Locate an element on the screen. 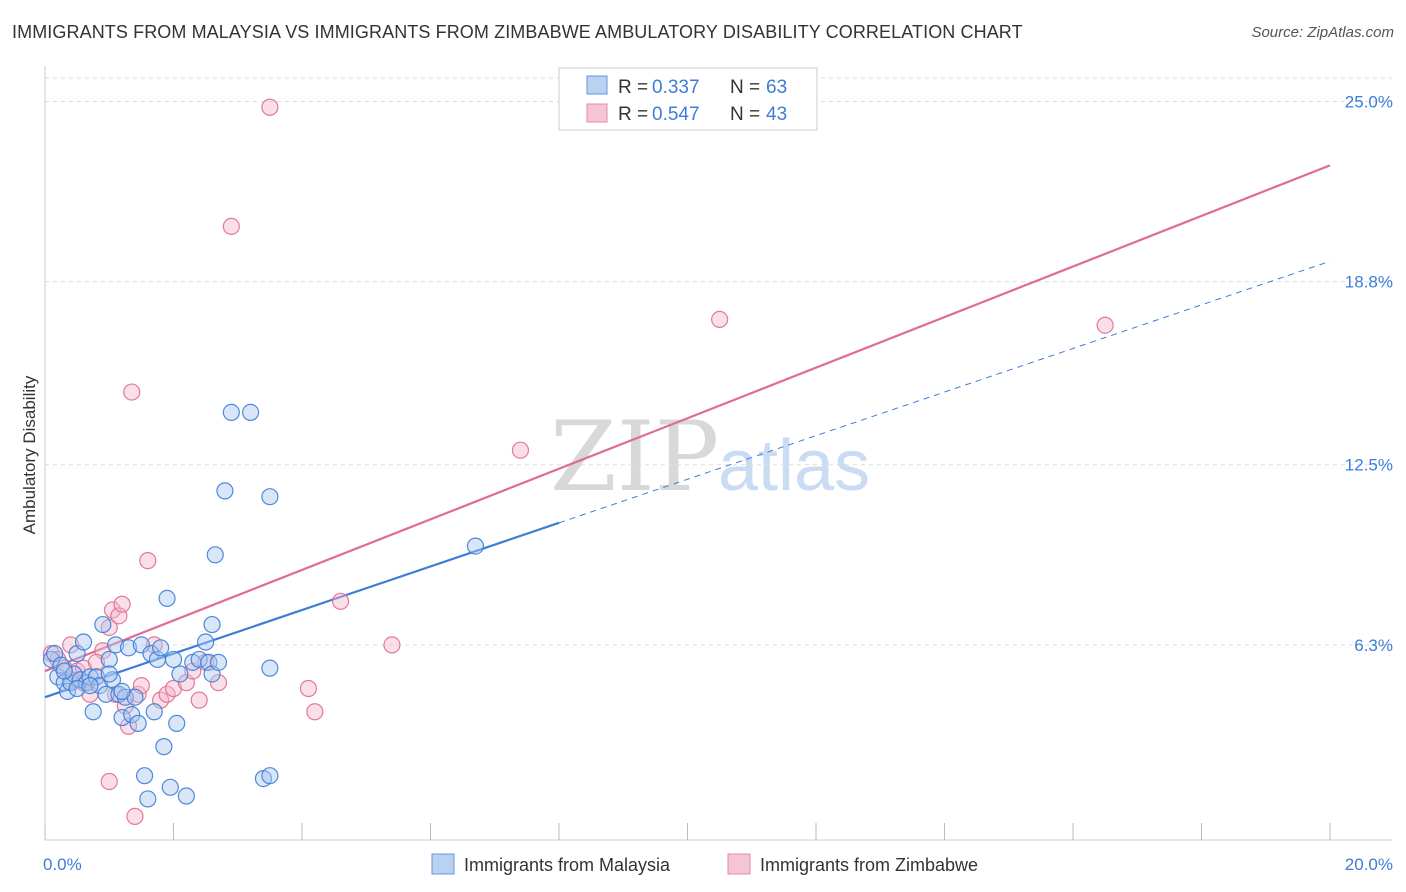 This screenshot has width=1406, height=892. trend-line-malaysia is located at coordinates (302, 610).